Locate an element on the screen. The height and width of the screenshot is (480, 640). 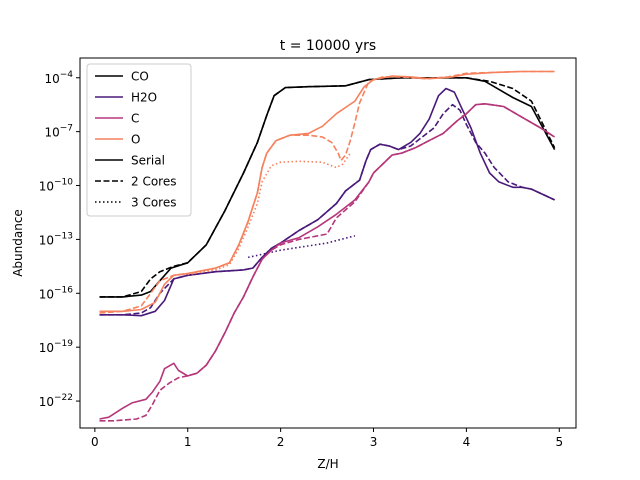
legend-label: C is located at coordinates (135, 119).